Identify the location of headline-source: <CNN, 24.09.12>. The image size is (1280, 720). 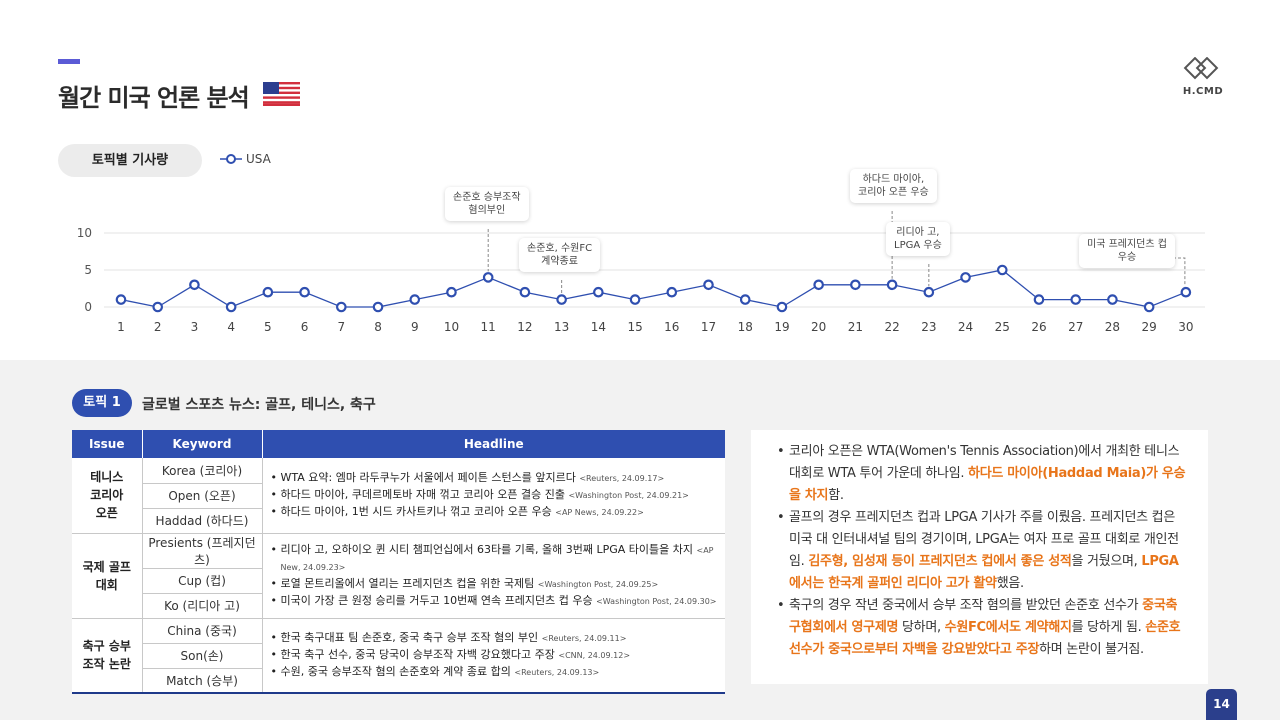
(594, 655).